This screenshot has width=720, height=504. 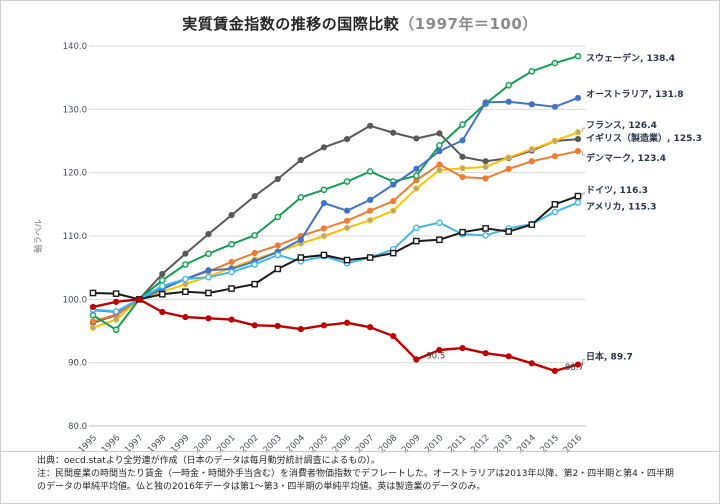 What do you see at coordinates (75, 110) in the screenshot?
I see `y-tick-label: 130.0` at bounding box center [75, 110].